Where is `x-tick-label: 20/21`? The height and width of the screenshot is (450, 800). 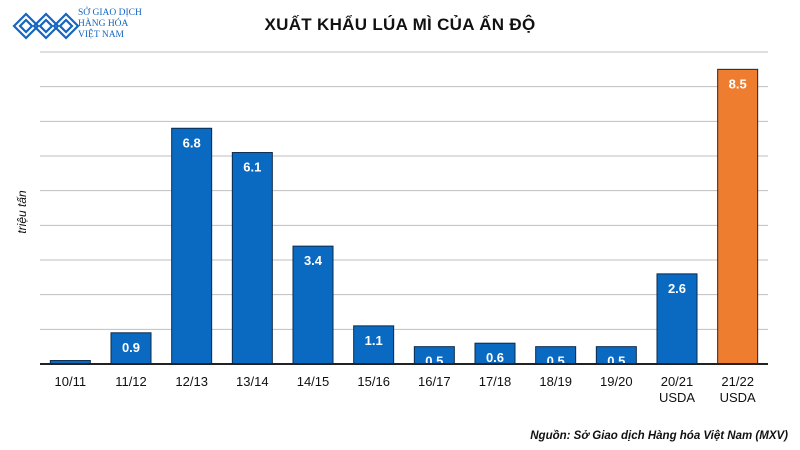 x-tick-label: 20/21 is located at coordinates (677, 381).